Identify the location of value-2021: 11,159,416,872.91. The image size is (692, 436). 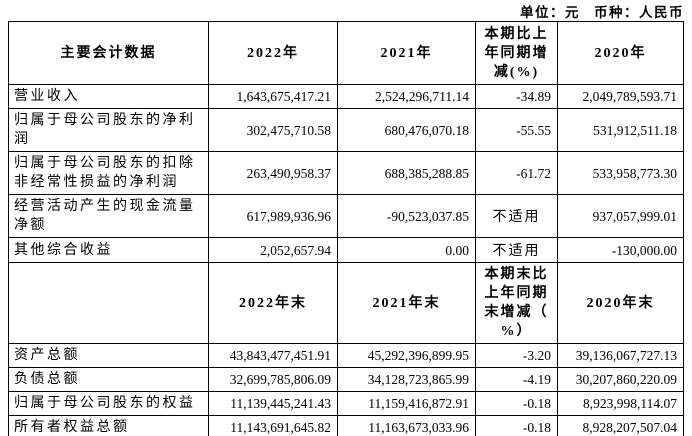
(406, 403).